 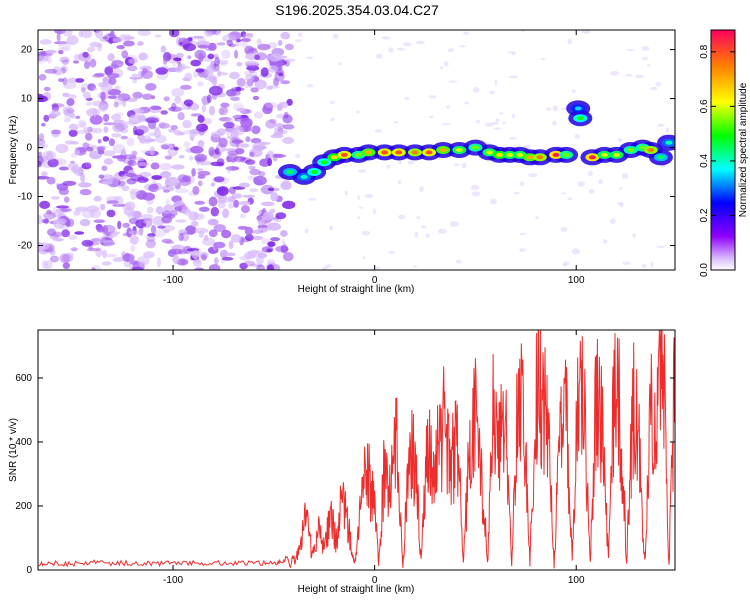 What do you see at coordinates (704, 51) in the screenshot?
I see `colorbar-tick-label: 0.8` at bounding box center [704, 51].